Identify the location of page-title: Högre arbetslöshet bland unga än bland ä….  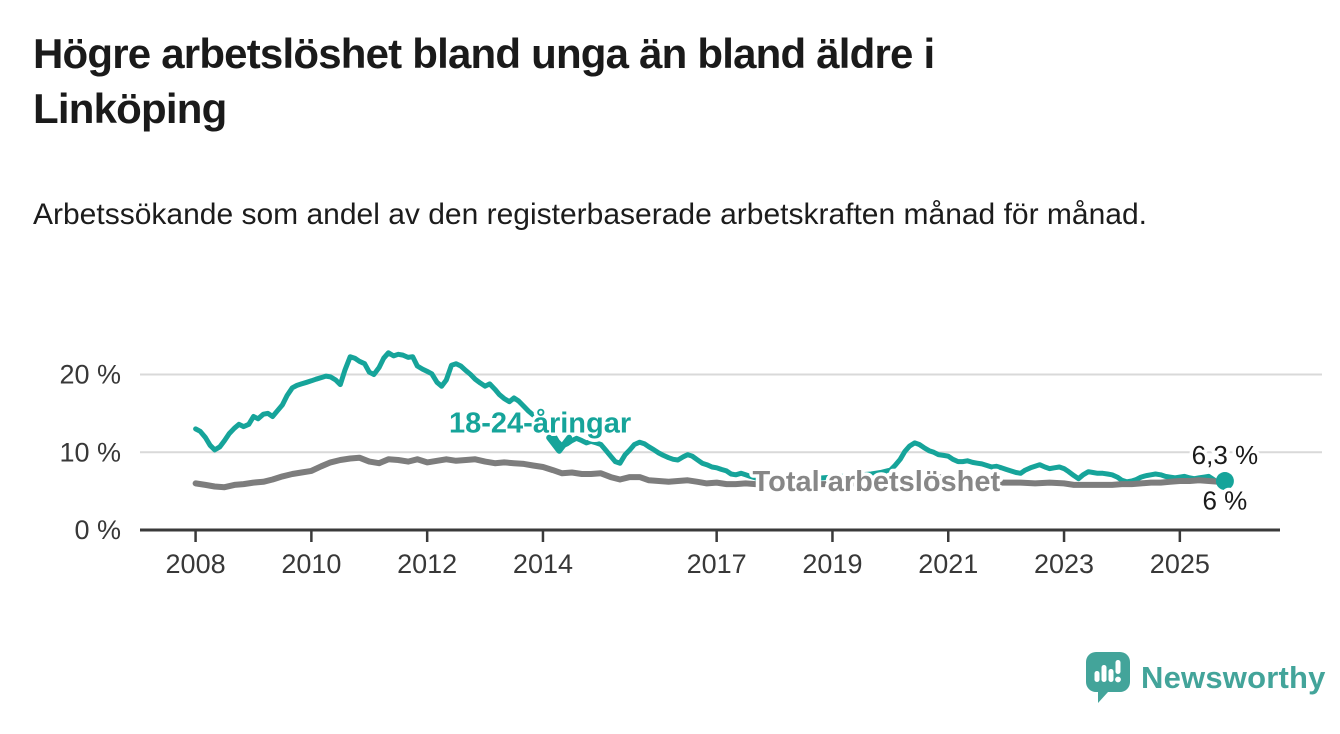
(484, 81).